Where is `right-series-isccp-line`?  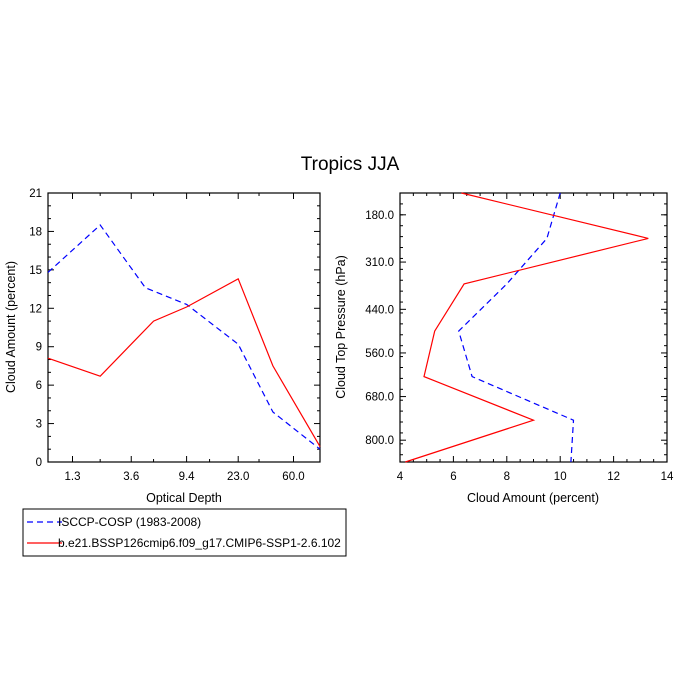 right-series-isccp-line is located at coordinates (516, 327).